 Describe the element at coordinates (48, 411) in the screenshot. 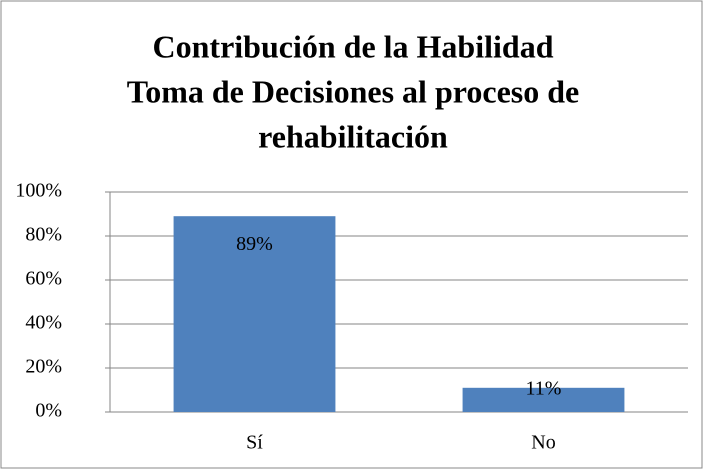

I see `y-tick-label: 0%` at that location.